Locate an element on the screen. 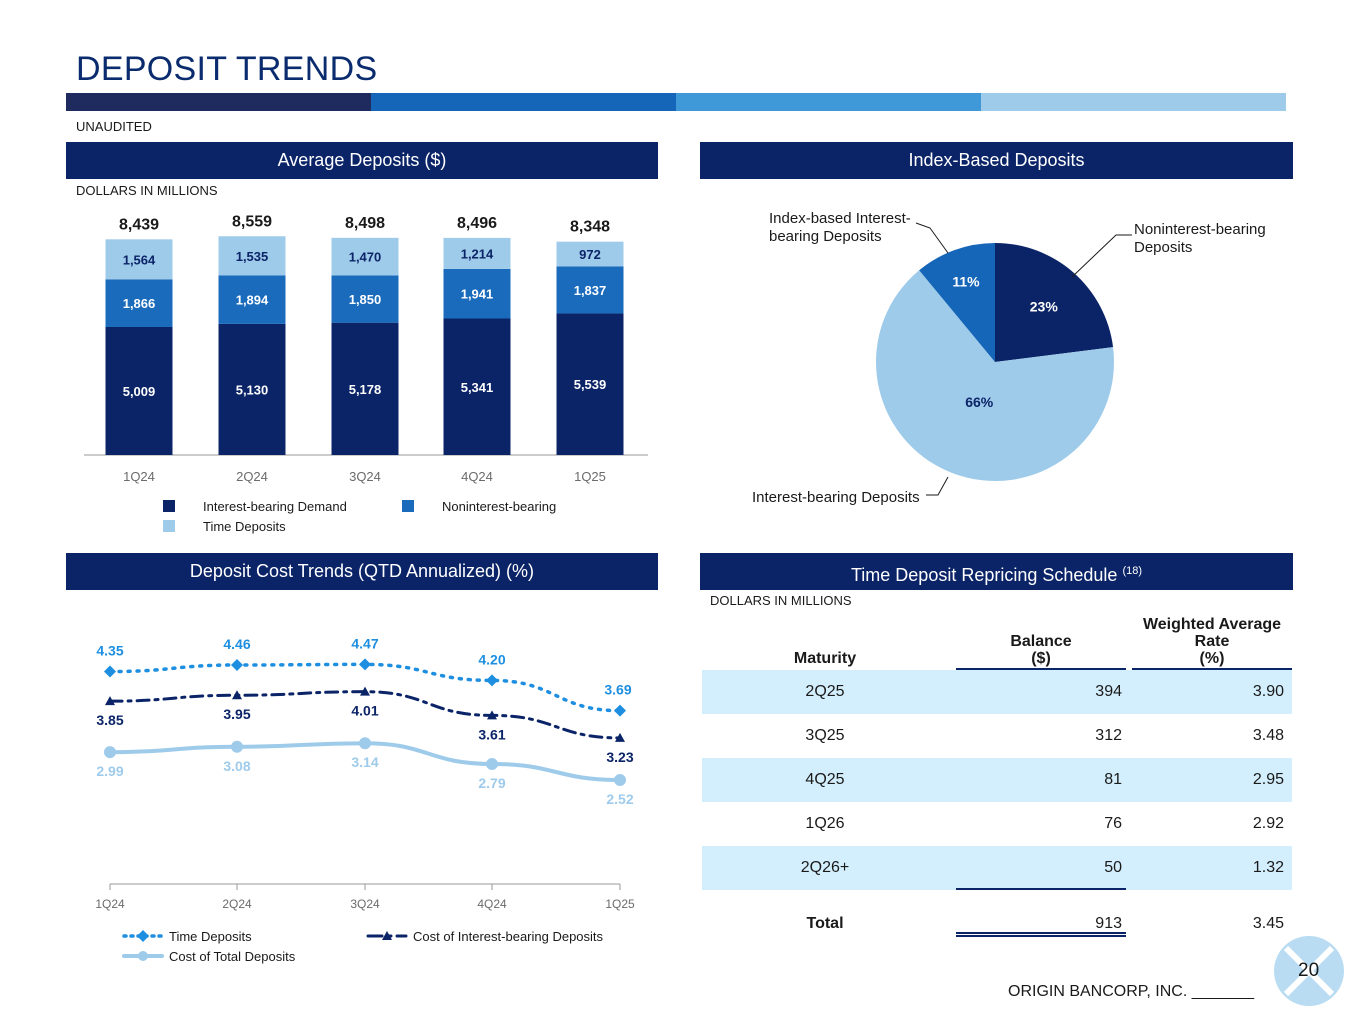 This screenshot has height=1024, width=1365. bar-value-label: 1,837 is located at coordinates (590, 290).